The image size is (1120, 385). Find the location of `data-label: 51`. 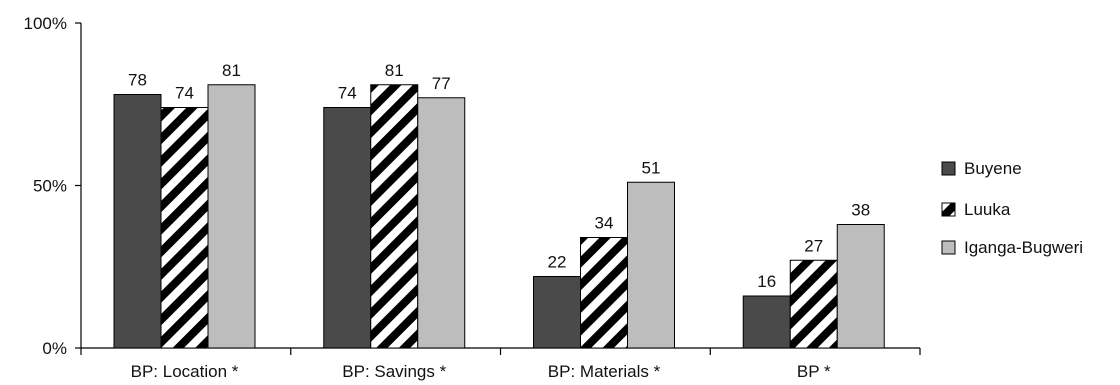

data-label: 51 is located at coordinates (651, 167).